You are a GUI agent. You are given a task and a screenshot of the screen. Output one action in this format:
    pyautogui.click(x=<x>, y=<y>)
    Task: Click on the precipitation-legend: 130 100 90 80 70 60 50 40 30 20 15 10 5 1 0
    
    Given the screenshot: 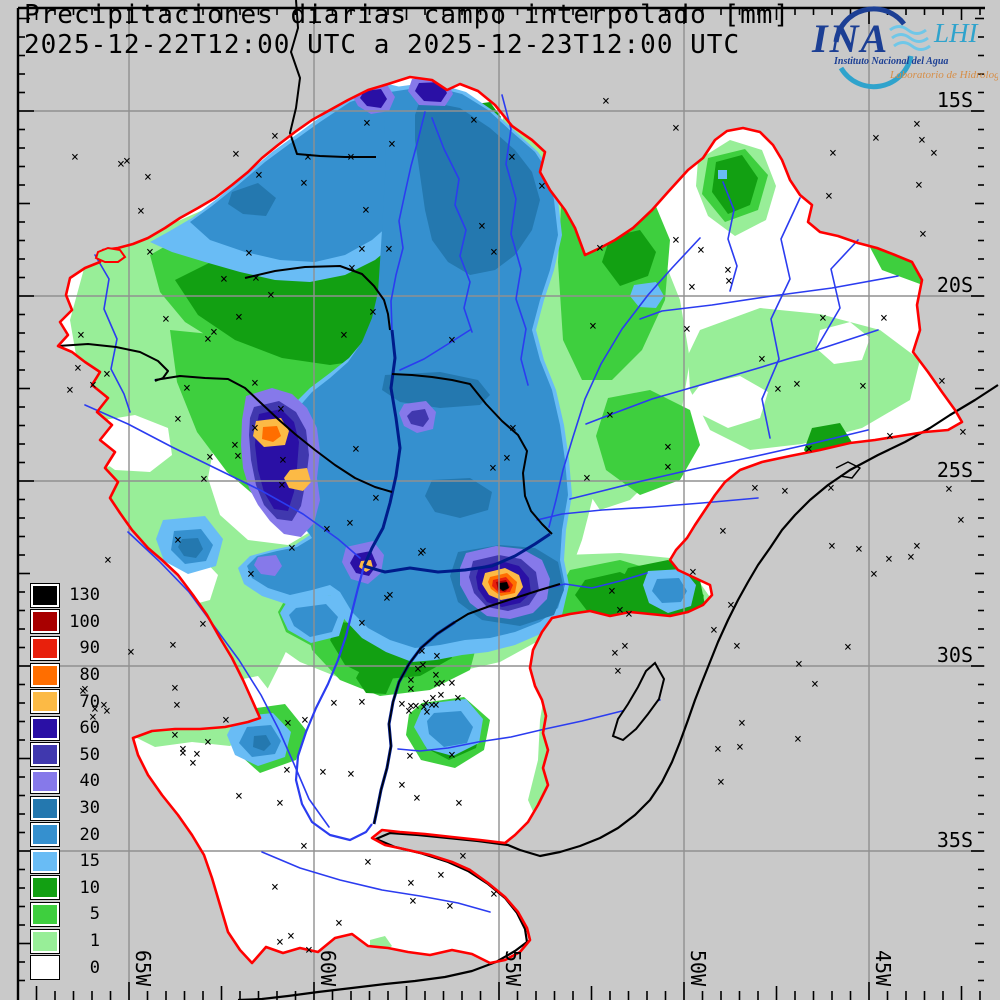 What is the action you would take?
    pyautogui.click(x=65, y=782)
    